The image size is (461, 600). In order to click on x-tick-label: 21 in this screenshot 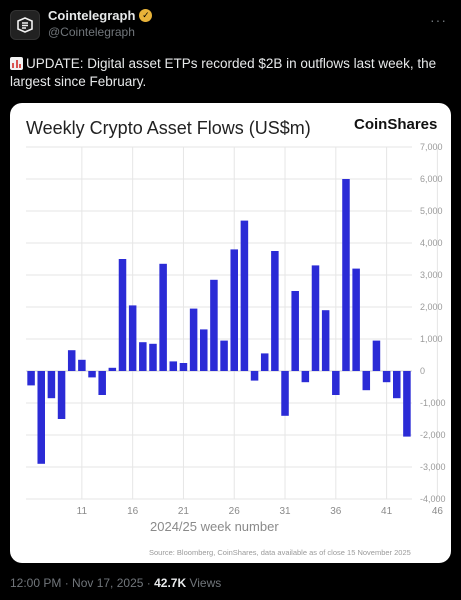, I will do `click(184, 511)`.